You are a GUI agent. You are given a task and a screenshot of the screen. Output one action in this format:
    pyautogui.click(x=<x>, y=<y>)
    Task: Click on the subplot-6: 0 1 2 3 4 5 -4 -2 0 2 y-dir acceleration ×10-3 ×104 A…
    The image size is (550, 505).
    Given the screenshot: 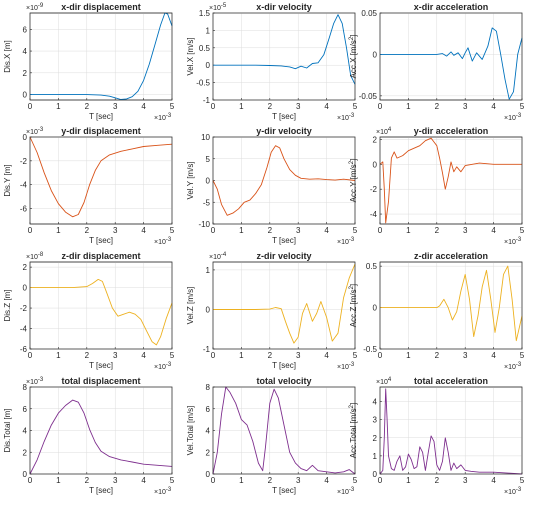 What is the action you would take?
    pyautogui.click(x=437, y=186)
    